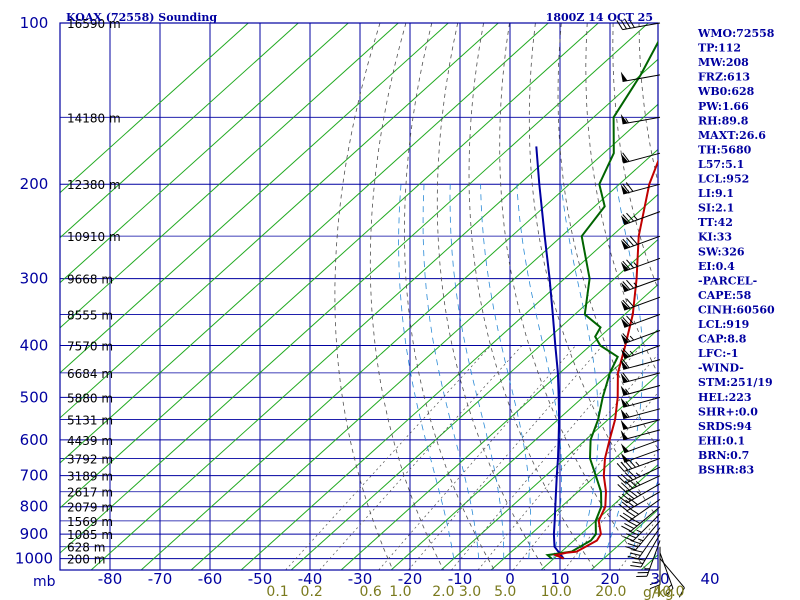 This screenshot has height=600, width=800. Describe the element at coordinates (34, 184) in the screenshot. I see `pressure-tick-label-200: 200` at that location.